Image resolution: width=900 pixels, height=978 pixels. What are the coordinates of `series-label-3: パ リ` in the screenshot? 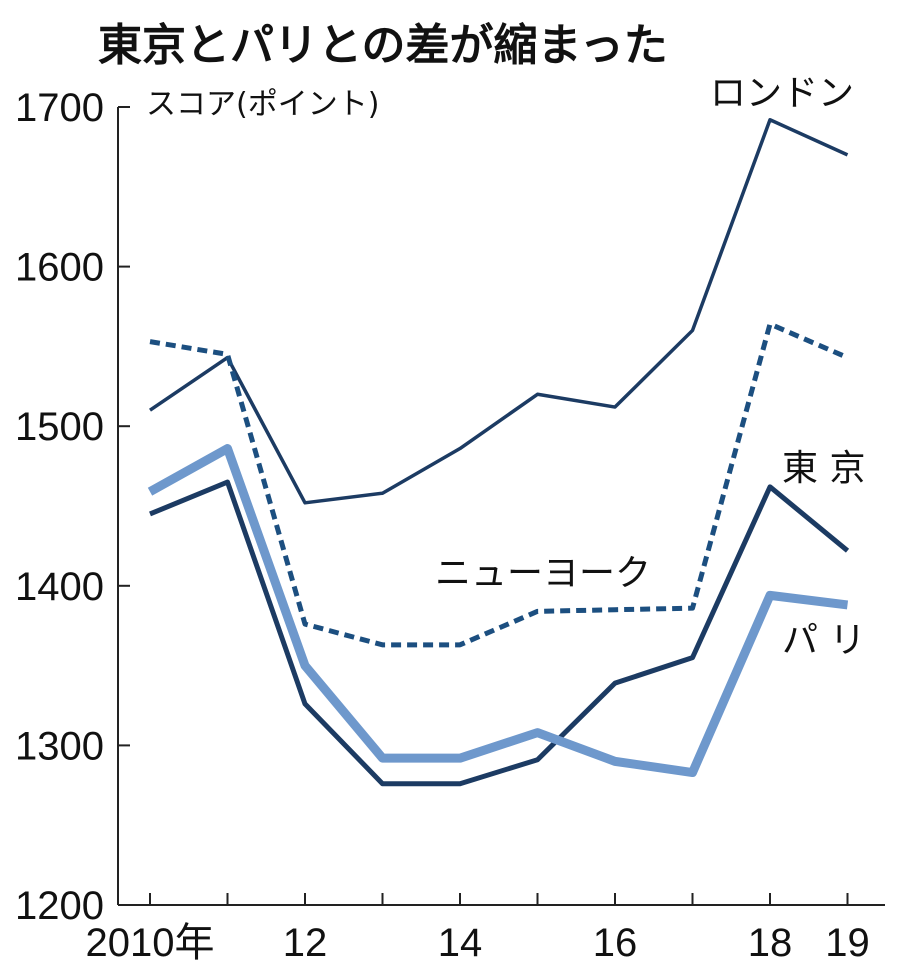 It's located at (823, 640).